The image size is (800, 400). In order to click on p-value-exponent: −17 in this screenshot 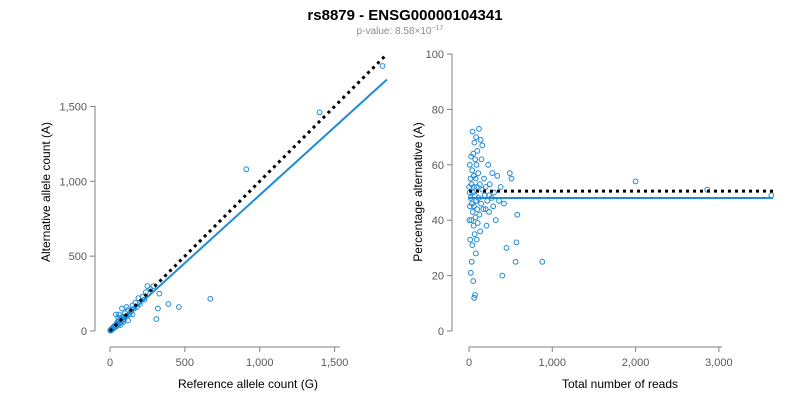, I will do `click(437, 28)`.